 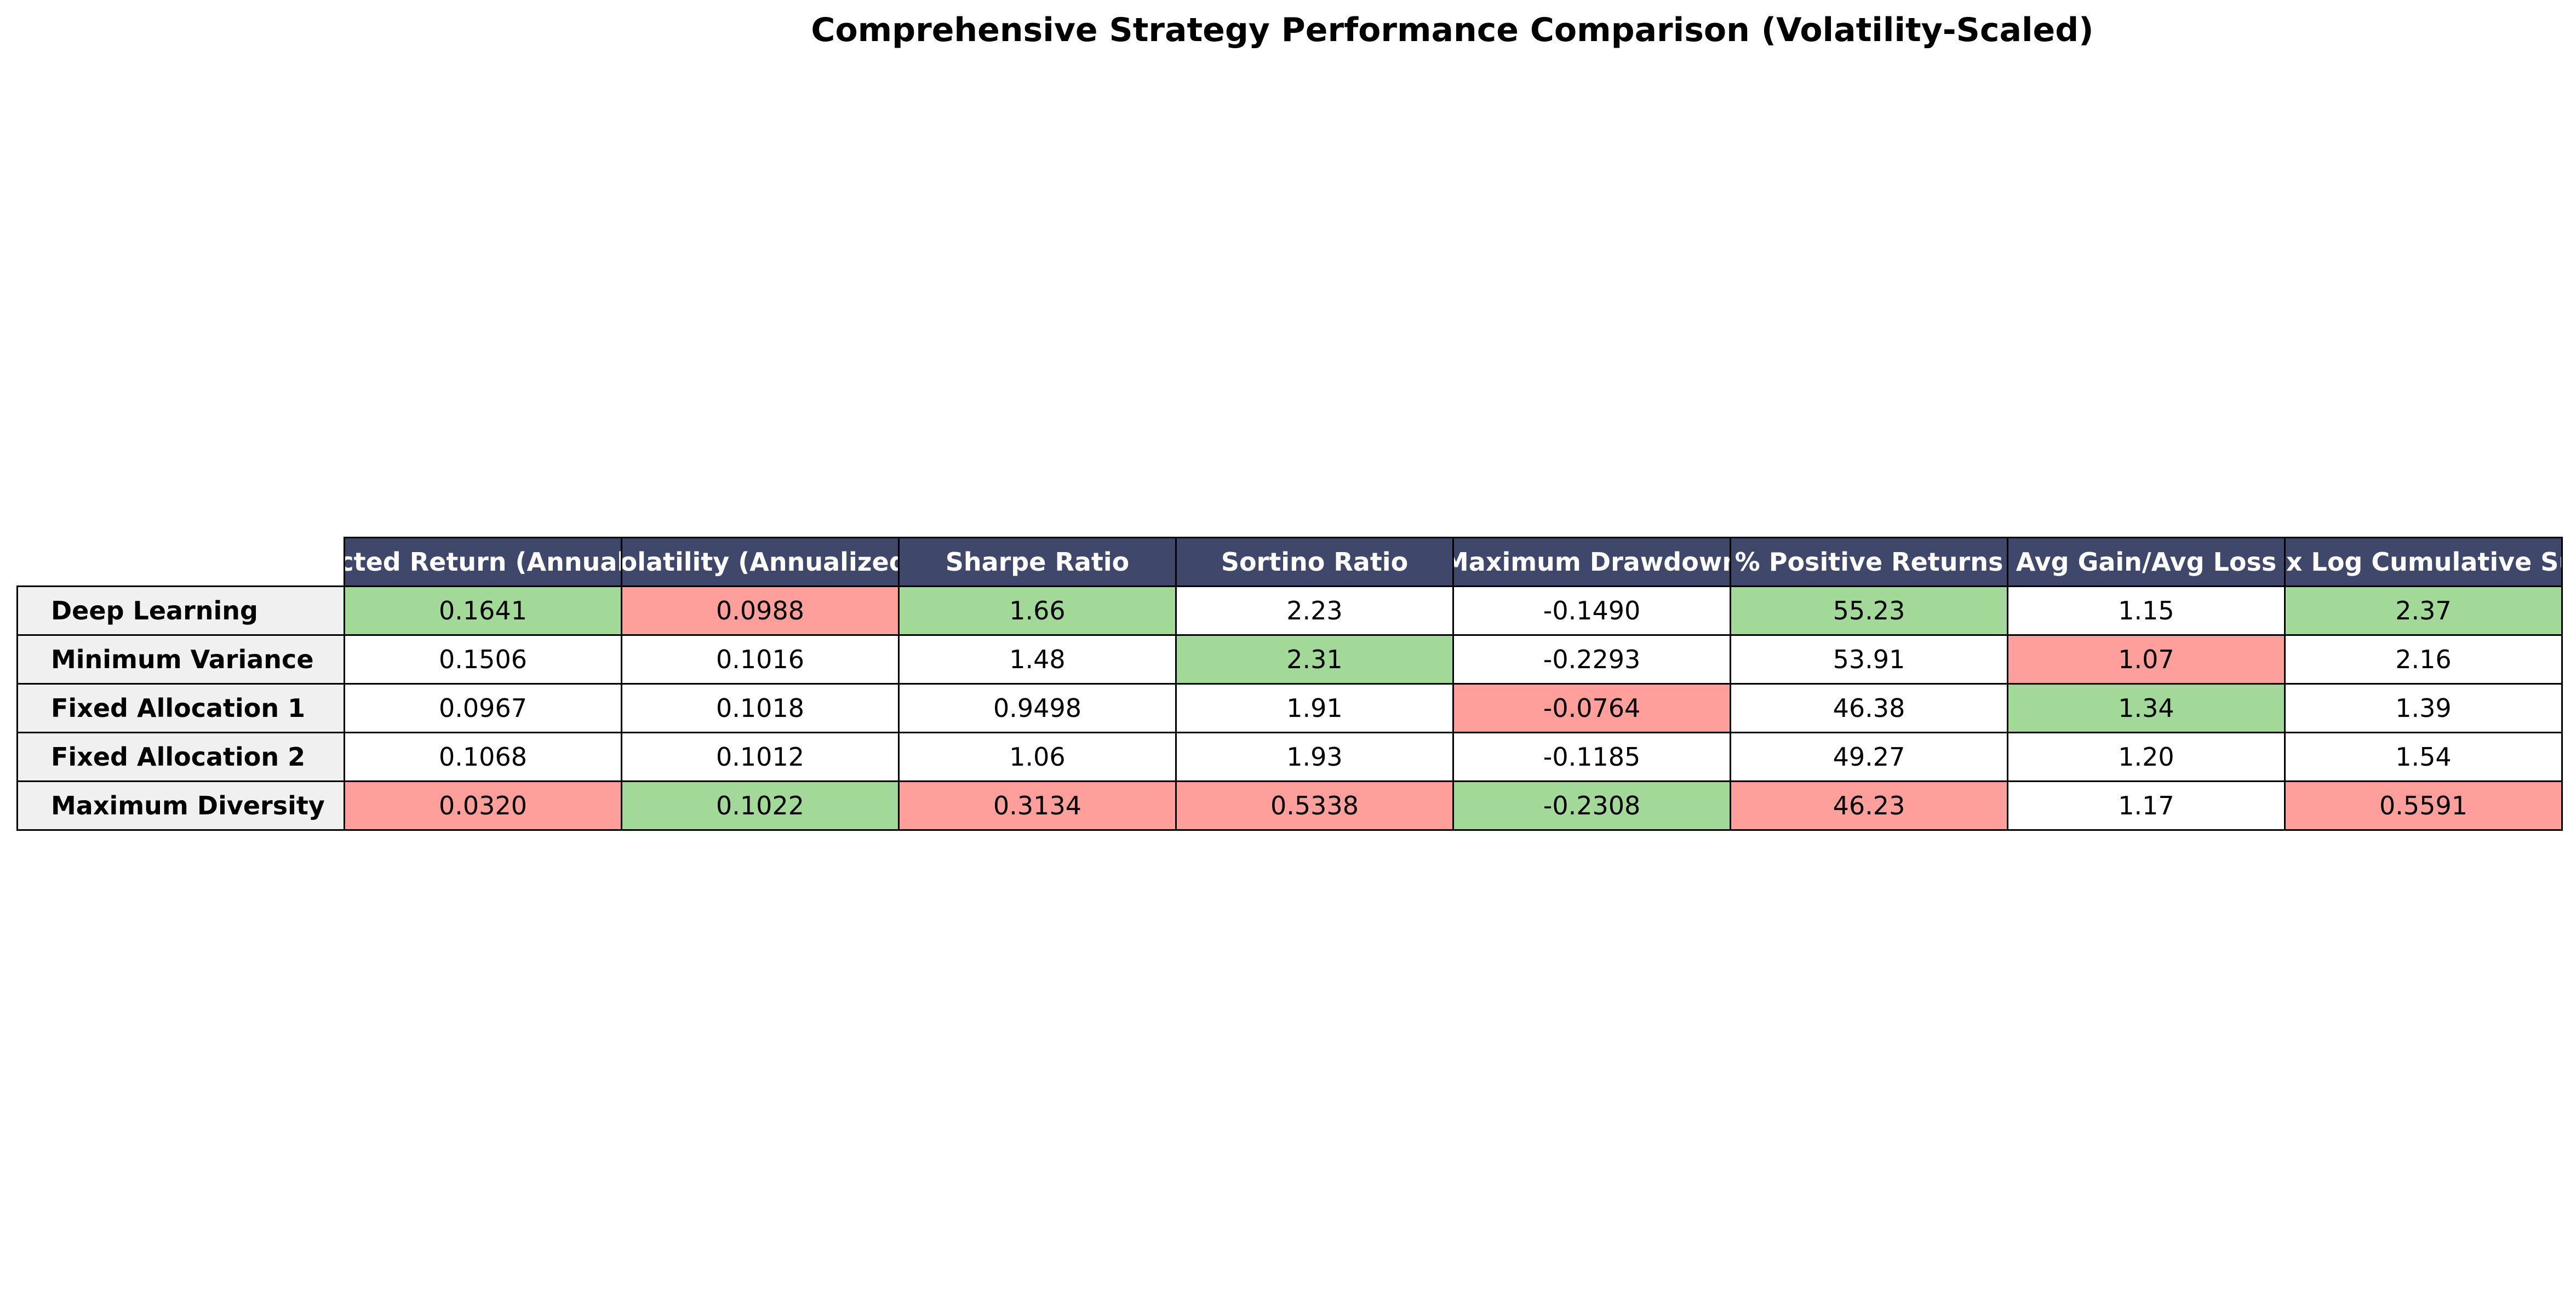 I want to click on table-cell: 2.37, so click(x=2423, y=610).